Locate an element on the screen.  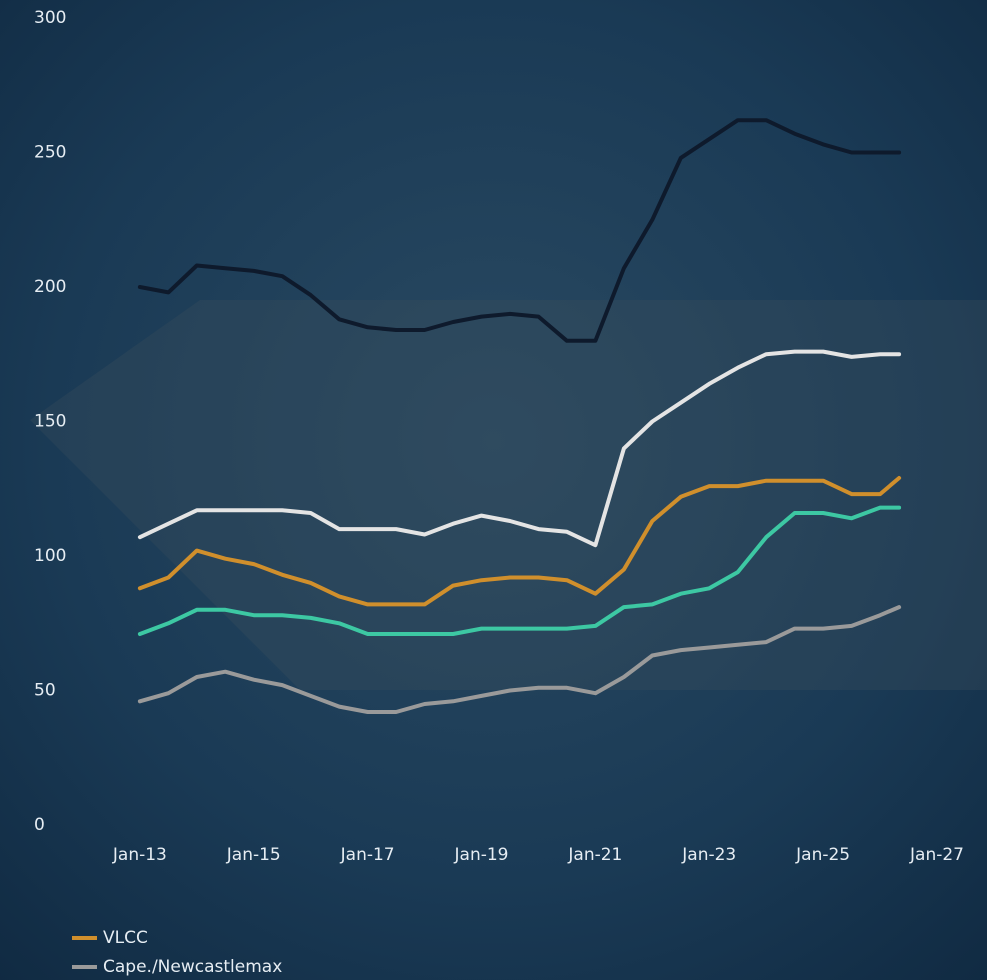
y-tick-label: 300 is located at coordinates (50, 18).